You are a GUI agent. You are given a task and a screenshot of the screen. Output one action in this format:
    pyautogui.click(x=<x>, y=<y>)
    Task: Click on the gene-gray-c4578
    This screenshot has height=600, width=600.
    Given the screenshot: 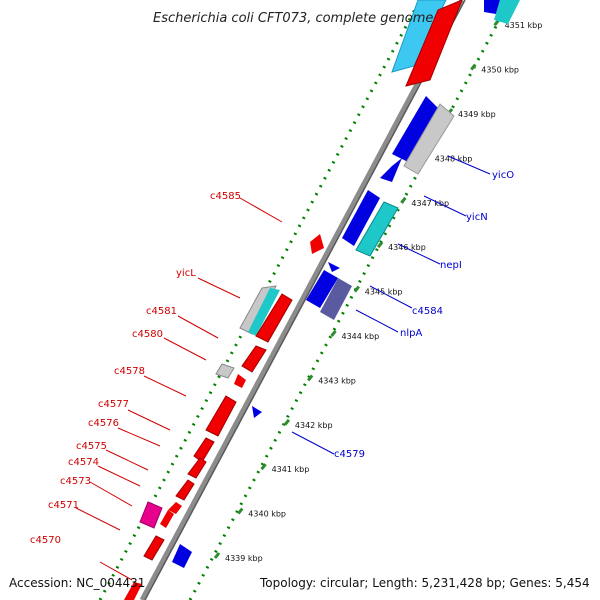 What is the action you would take?
    pyautogui.click(x=225, y=371)
    